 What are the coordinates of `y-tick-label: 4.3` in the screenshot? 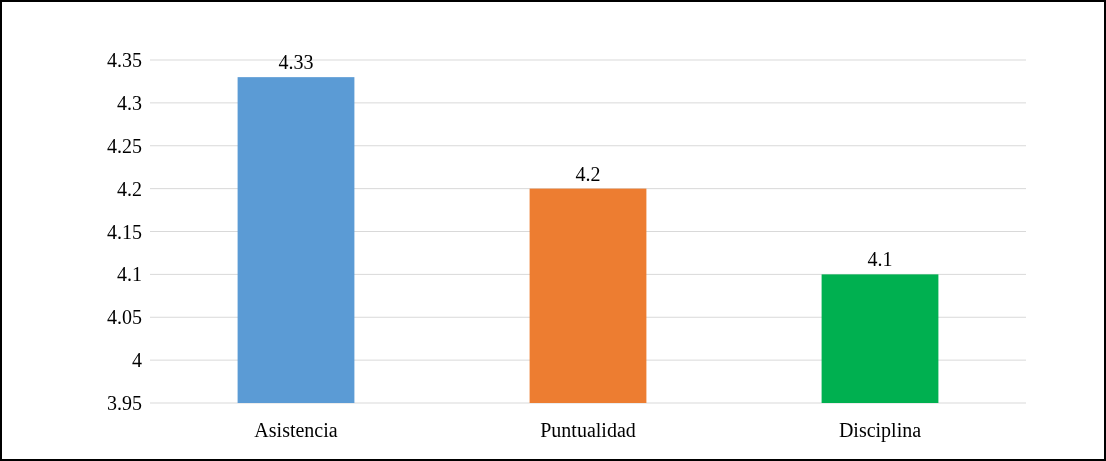 It's located at (129, 102).